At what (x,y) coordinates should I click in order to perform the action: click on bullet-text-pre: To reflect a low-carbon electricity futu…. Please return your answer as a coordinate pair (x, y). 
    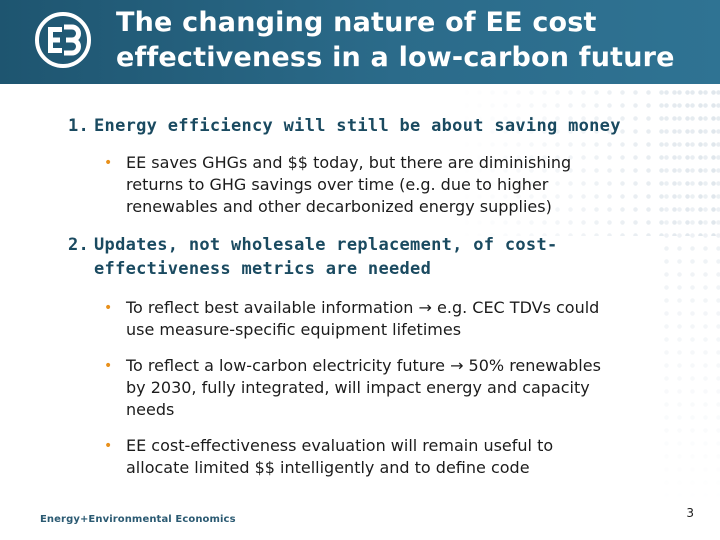
    Looking at the image, I should click on (285, 365).